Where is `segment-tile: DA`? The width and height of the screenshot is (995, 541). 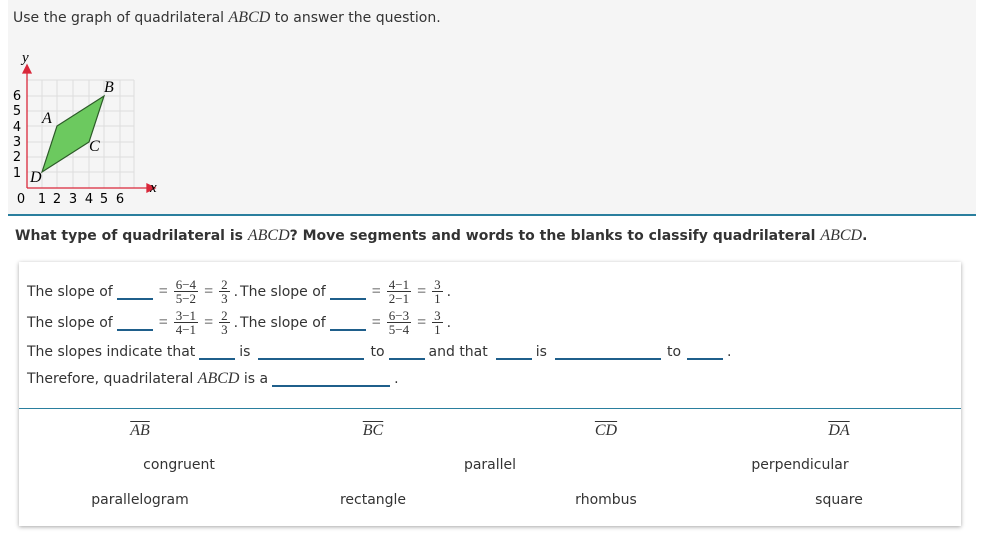
segment-tile: DA is located at coordinates (839, 430).